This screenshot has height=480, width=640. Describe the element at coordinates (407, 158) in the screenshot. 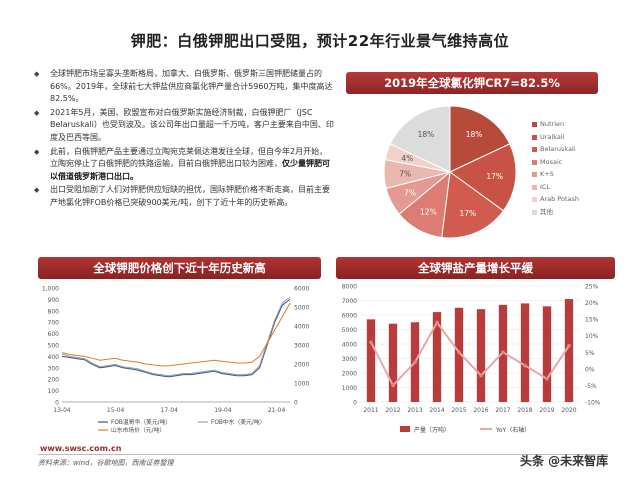

I see `pie-value-label: 4%` at that location.